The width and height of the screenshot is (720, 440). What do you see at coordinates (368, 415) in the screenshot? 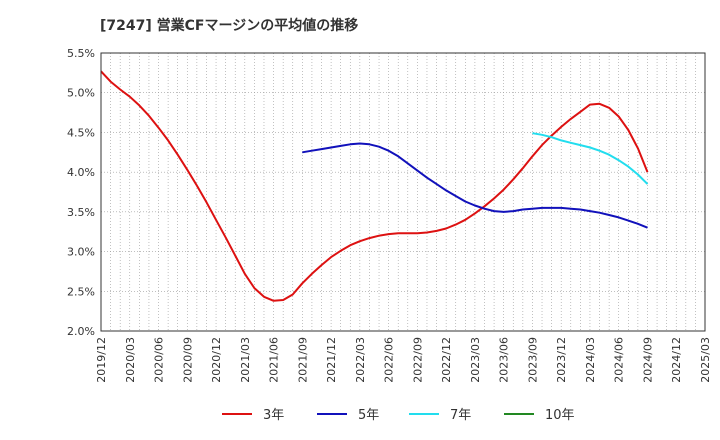
I see `legend-label: 5年` at bounding box center [368, 415].